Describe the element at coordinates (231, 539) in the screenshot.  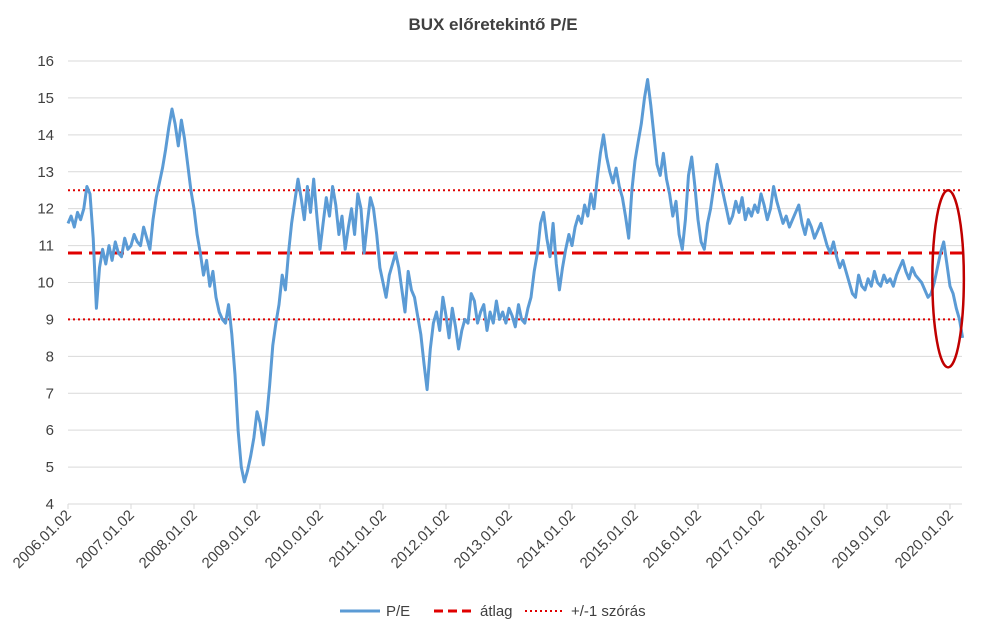
I see `x-tick-label: 2009.01.02` at that location.